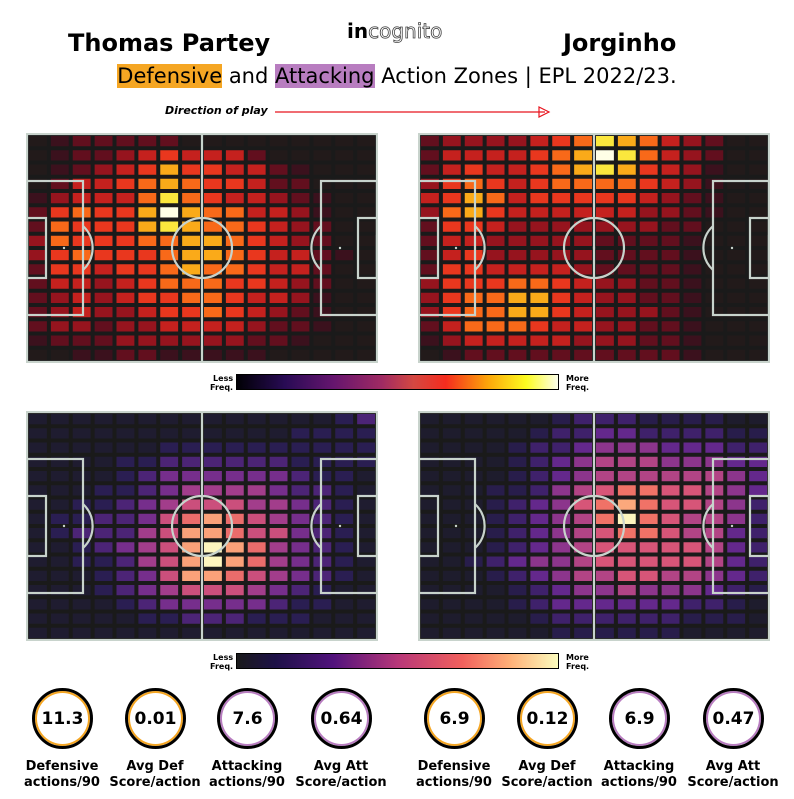 The height and width of the screenshot is (799, 794). What do you see at coordinates (708, 248) in the screenshot?
I see `right-penalty-arc` at bounding box center [708, 248].